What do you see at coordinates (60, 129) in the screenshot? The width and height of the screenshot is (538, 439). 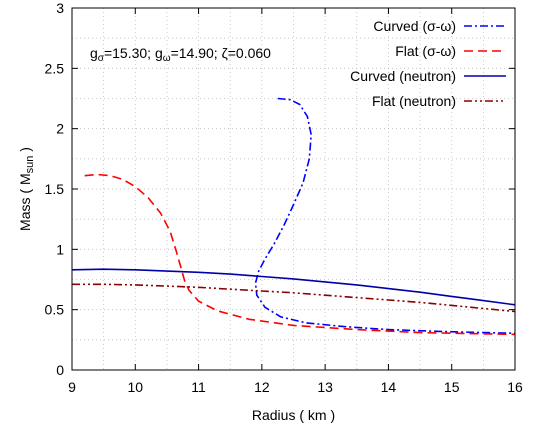 I see `y-tick-label: 2` at bounding box center [60, 129].